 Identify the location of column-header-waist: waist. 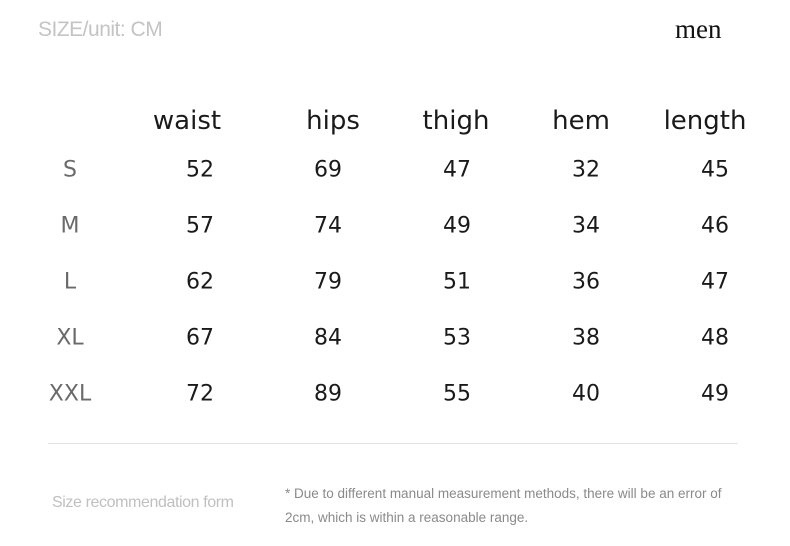
(187, 121).